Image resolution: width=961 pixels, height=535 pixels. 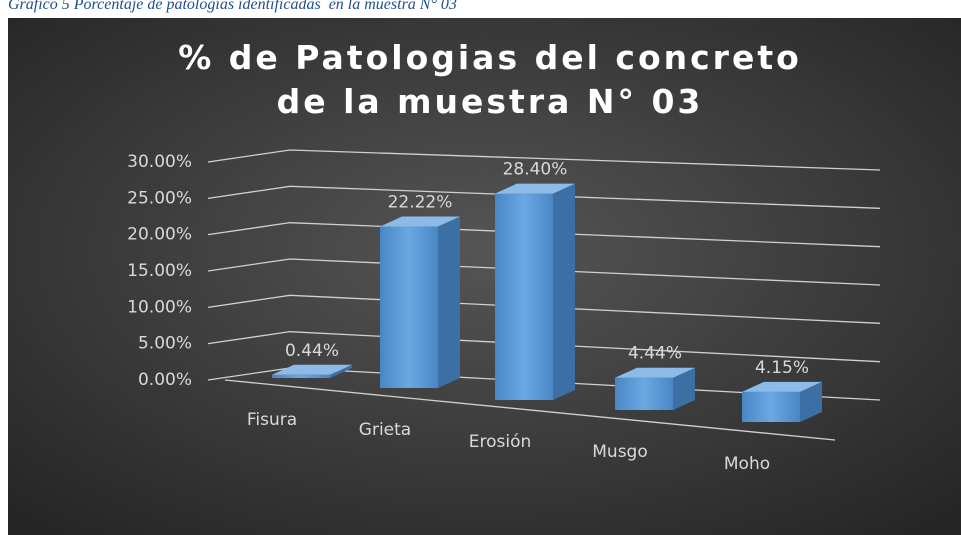 What do you see at coordinates (159, 162) in the screenshot?
I see `y-tick-label: 30.00%` at bounding box center [159, 162].